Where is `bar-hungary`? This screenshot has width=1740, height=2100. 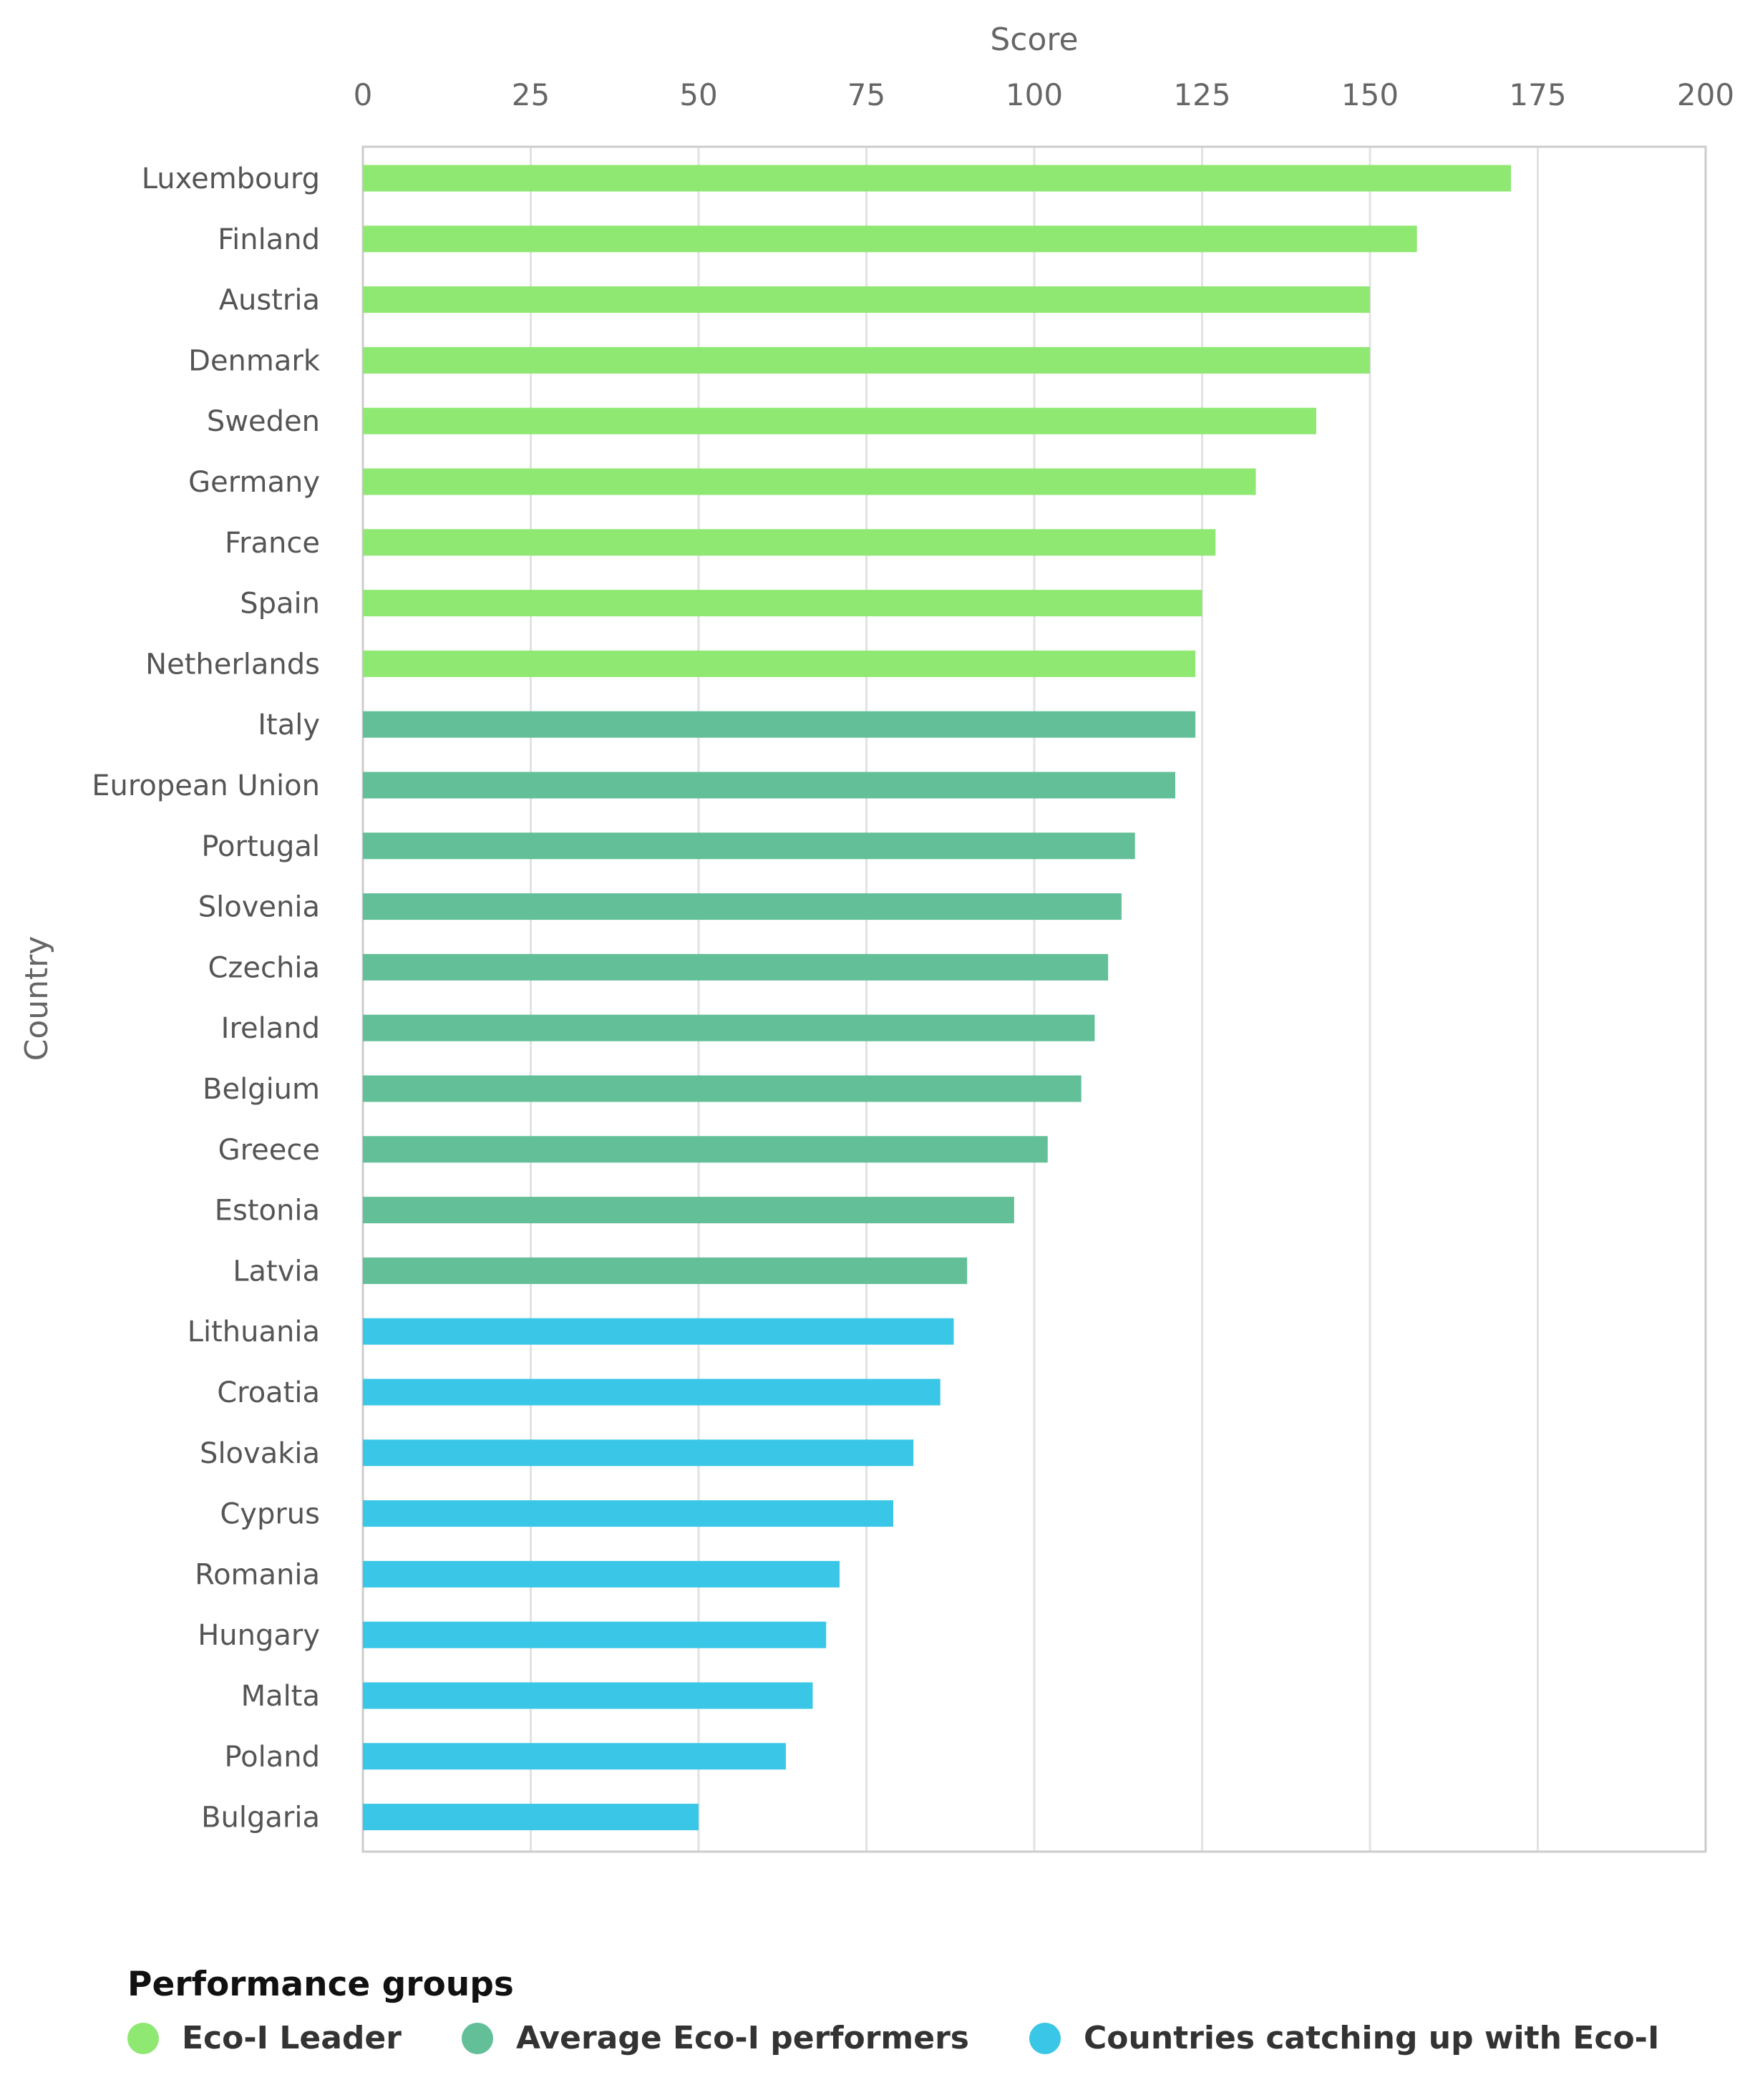 bar-hungary is located at coordinates (595, 1634).